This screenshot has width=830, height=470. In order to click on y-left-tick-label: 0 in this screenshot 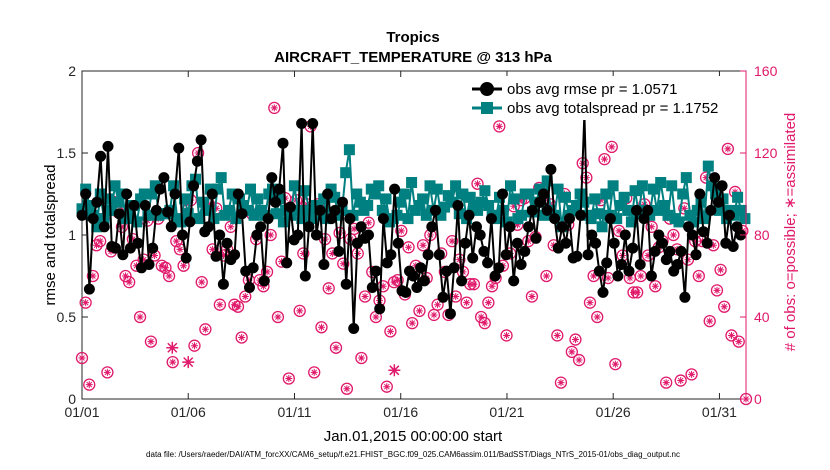, I will do `click(72, 399)`.